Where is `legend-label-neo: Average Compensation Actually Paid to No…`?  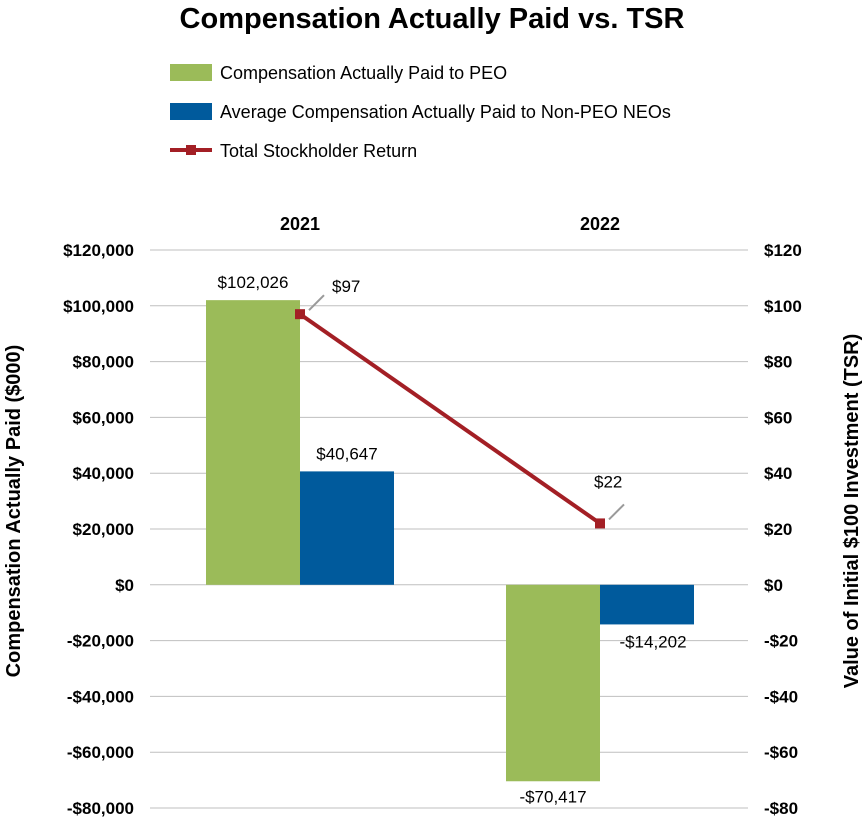 legend-label-neo: Average Compensation Actually Paid to No… is located at coordinates (445, 112).